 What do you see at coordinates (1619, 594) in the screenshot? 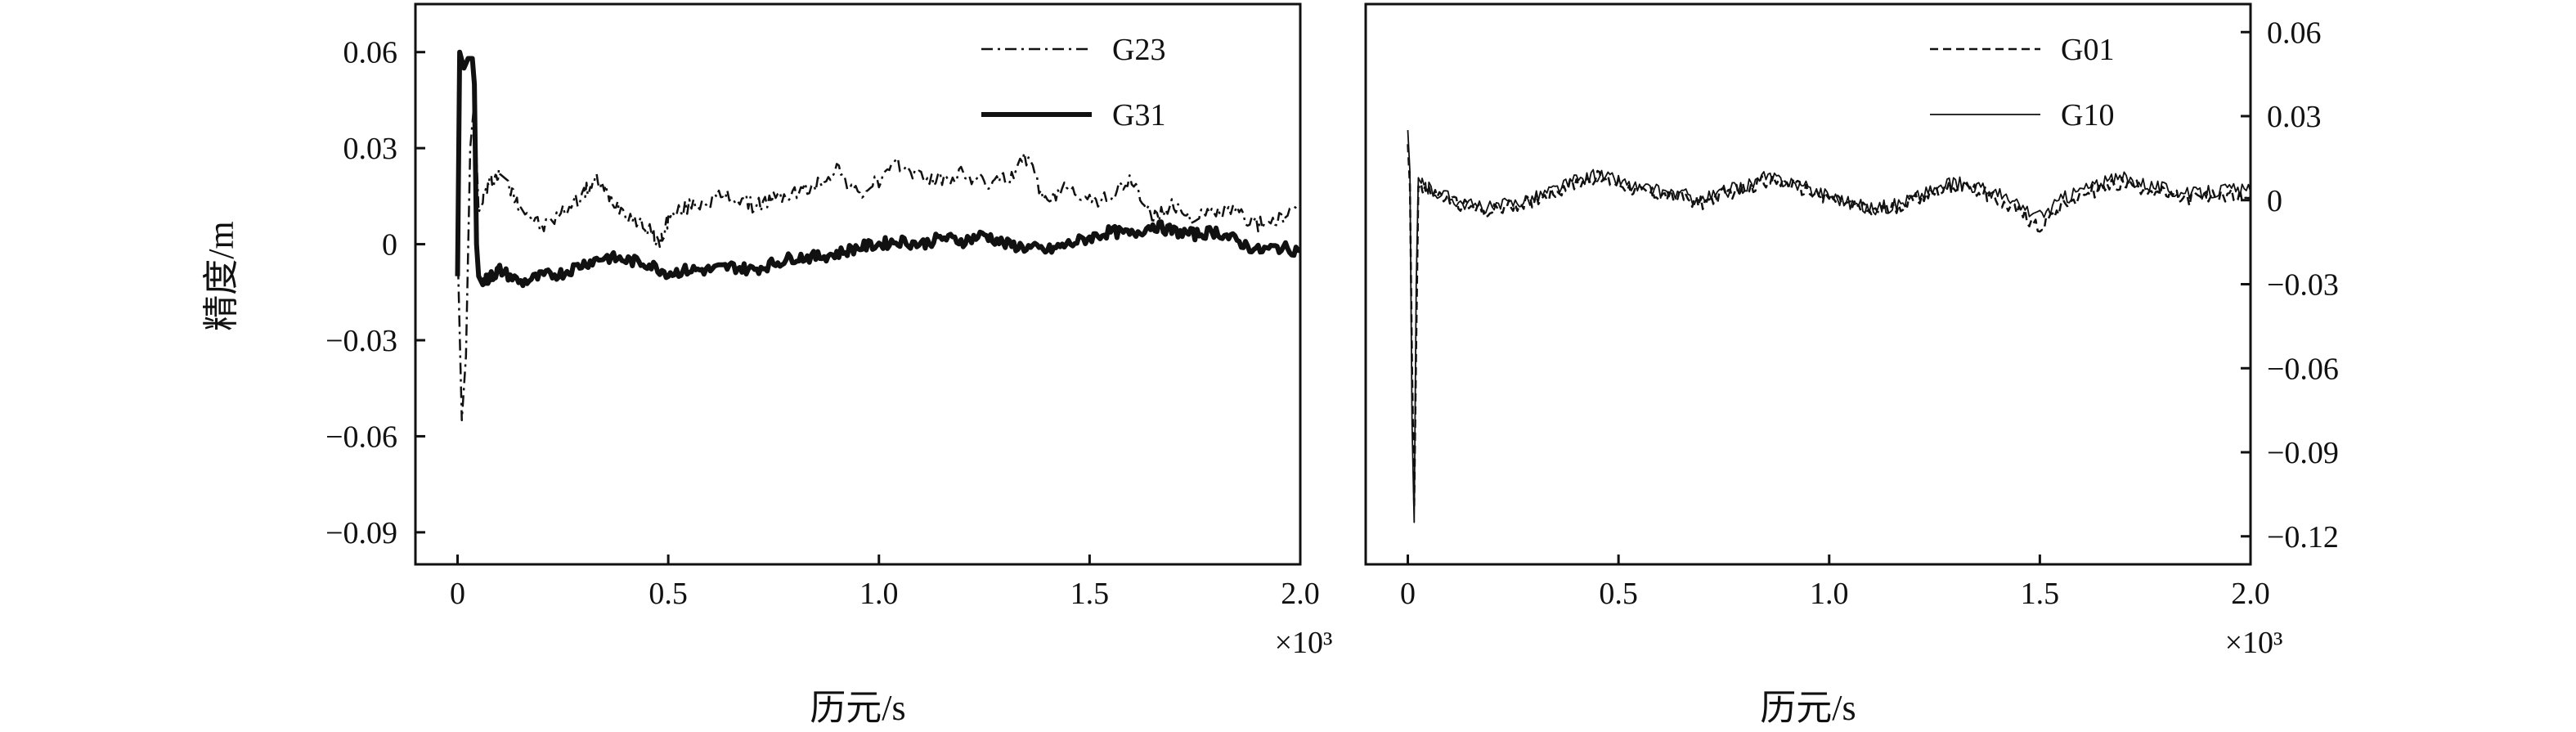
I see `p2-x-tick-label: 0.5` at bounding box center [1619, 594].